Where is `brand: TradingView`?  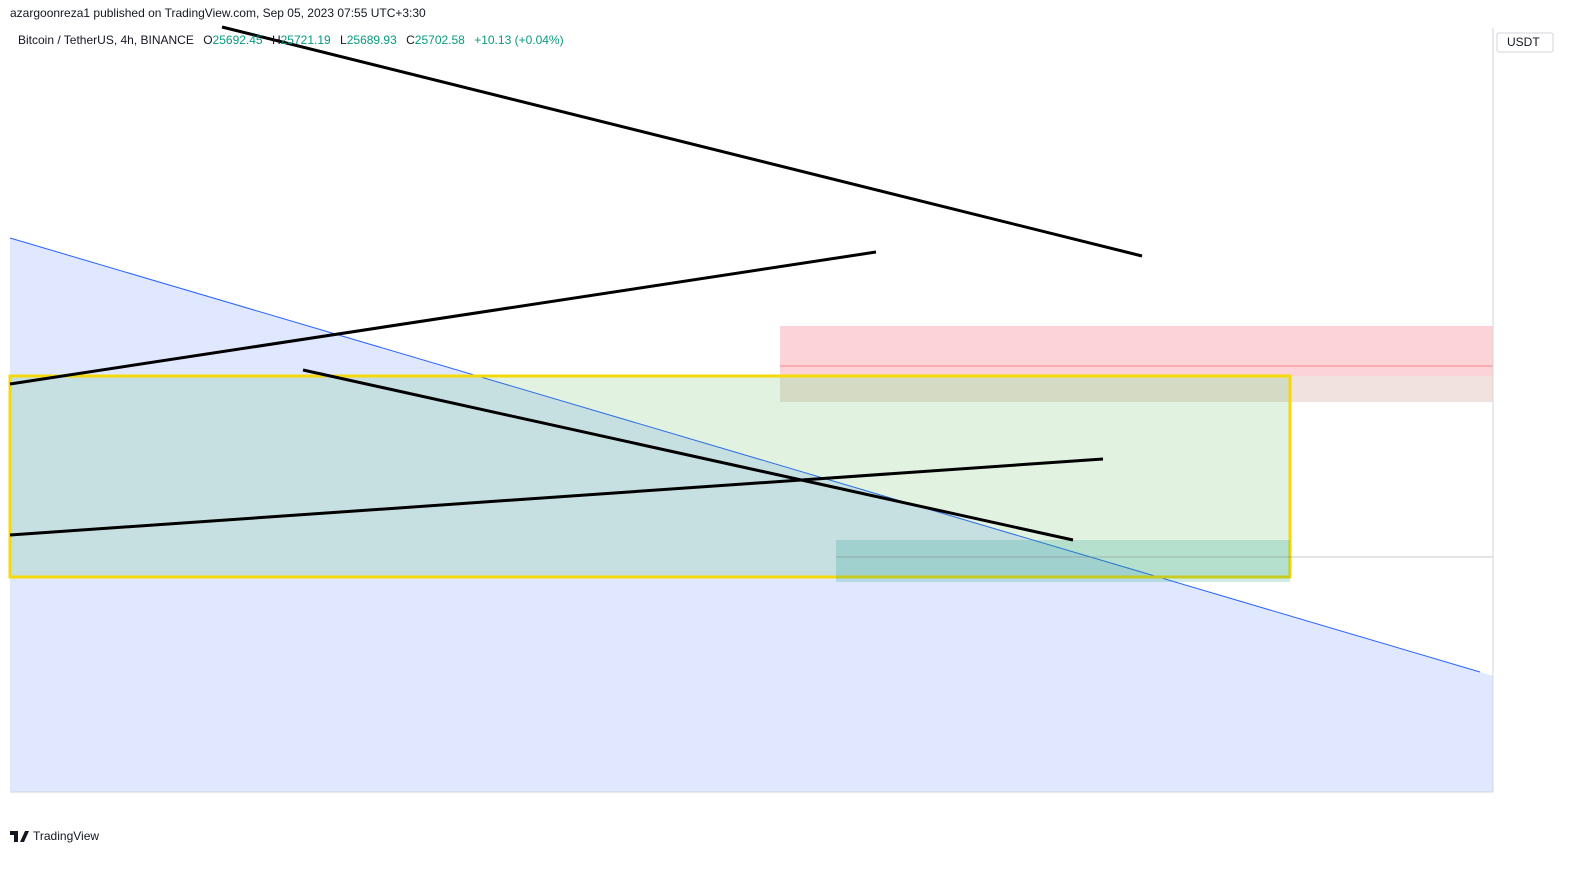 brand: TradingView is located at coordinates (66, 836).